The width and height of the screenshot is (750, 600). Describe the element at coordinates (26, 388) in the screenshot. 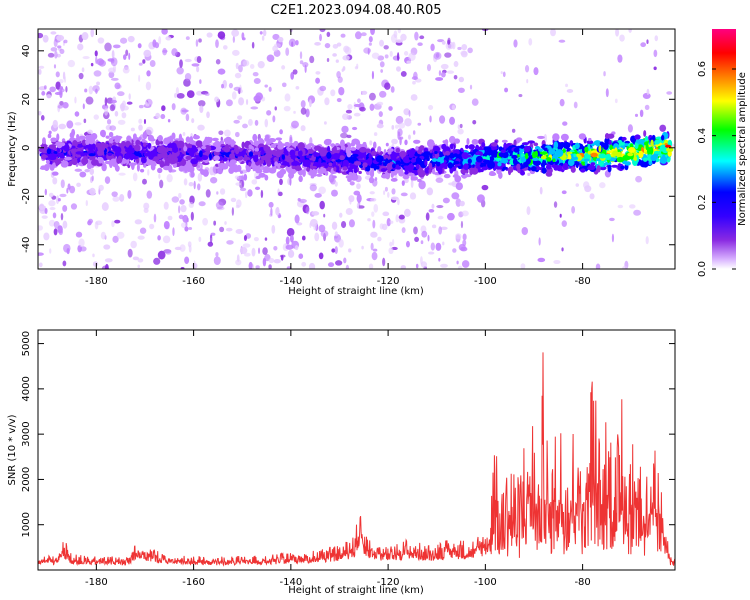

I see `snr-y-tick-label: 4000` at that location.